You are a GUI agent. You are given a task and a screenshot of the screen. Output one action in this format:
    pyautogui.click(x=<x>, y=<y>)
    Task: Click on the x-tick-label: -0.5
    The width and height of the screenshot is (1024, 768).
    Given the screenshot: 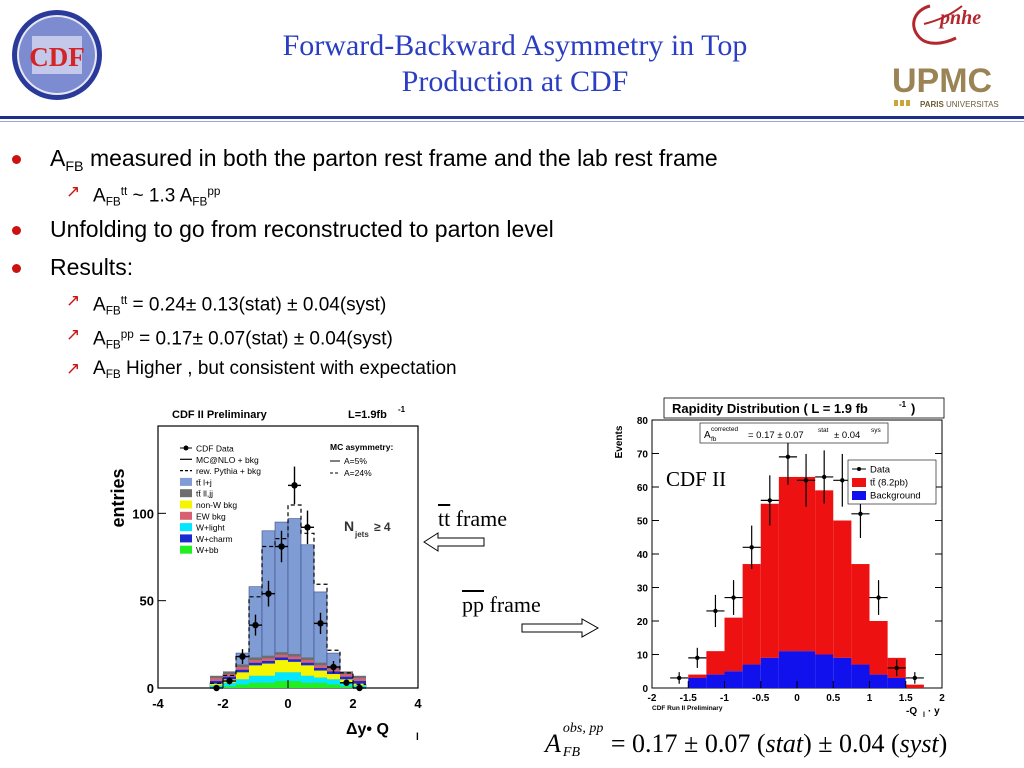 What is the action you would take?
    pyautogui.click(x=761, y=698)
    